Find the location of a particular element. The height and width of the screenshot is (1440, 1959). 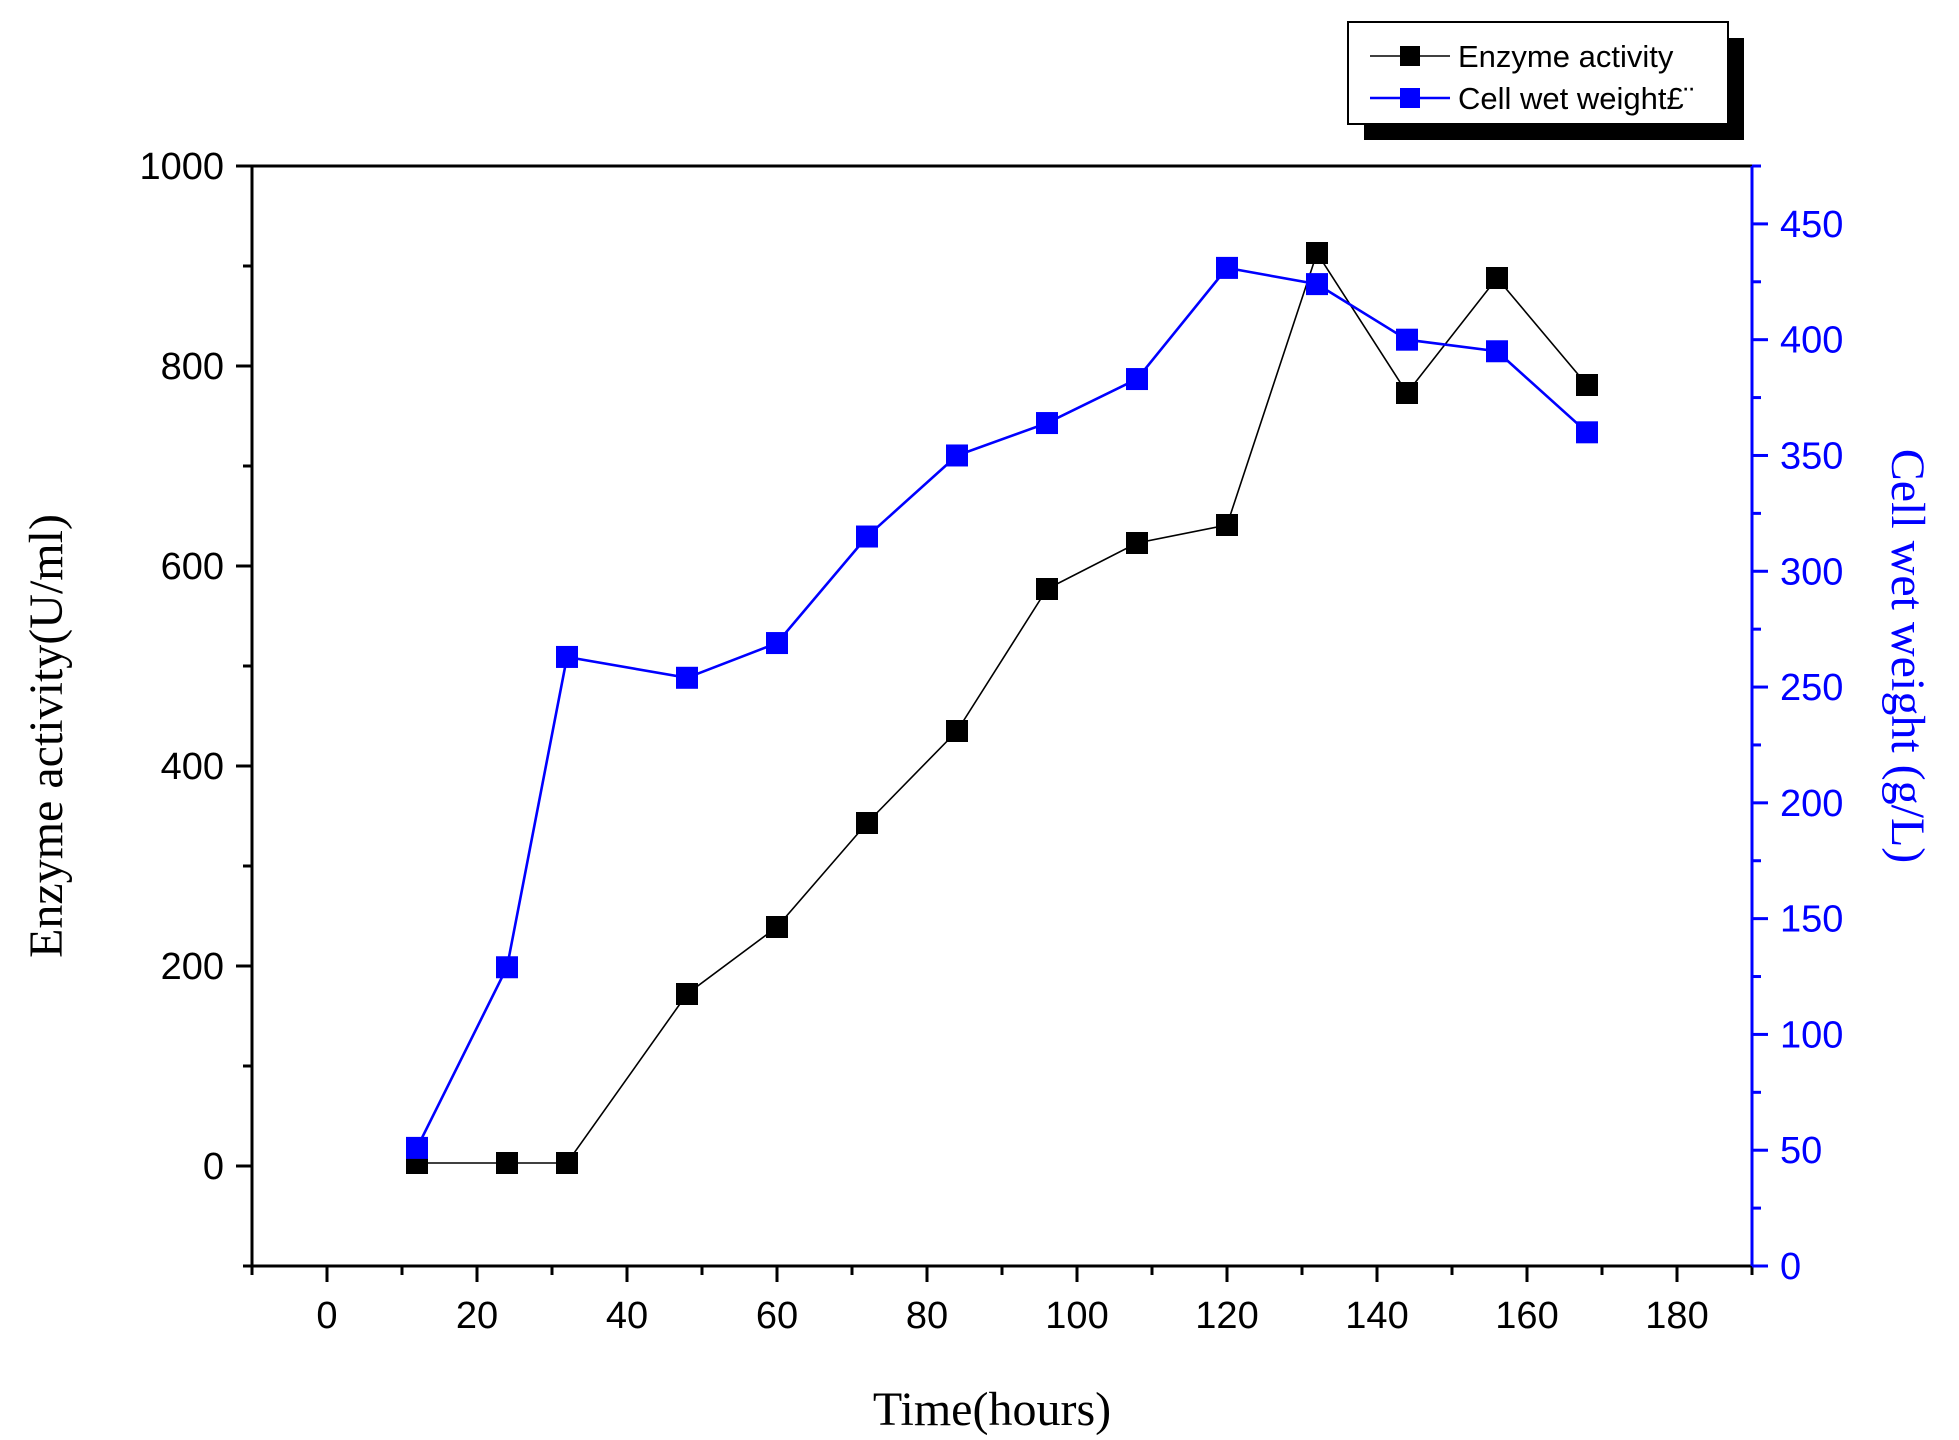

y2-tick-label: 200 is located at coordinates (1811, 804).